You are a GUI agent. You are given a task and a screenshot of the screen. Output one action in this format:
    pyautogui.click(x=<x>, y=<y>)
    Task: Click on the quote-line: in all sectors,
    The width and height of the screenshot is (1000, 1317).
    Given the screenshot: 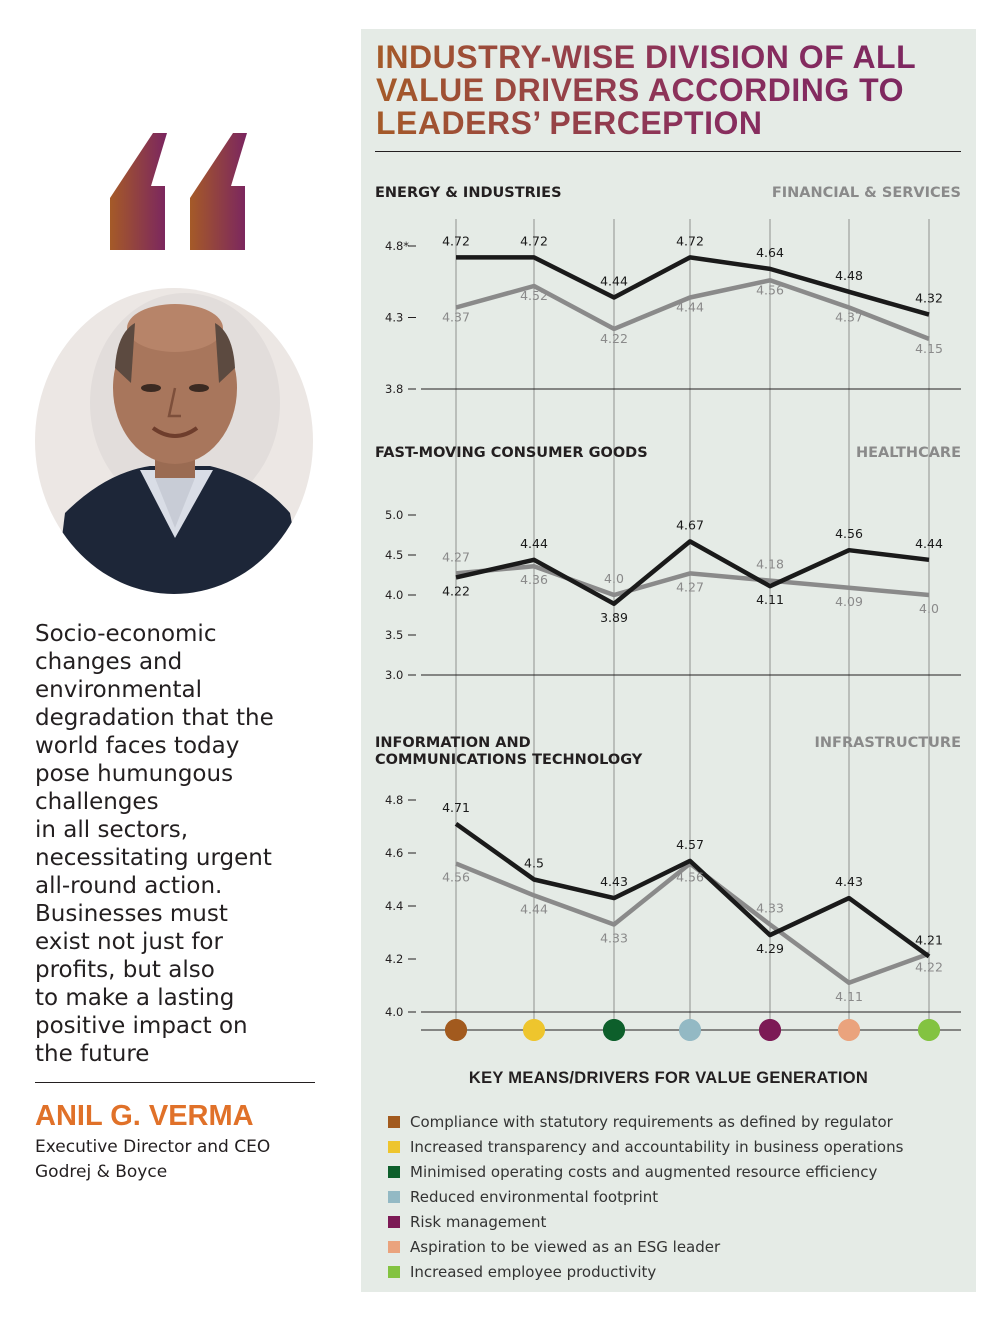 What is the action you would take?
    pyautogui.click(x=112, y=830)
    